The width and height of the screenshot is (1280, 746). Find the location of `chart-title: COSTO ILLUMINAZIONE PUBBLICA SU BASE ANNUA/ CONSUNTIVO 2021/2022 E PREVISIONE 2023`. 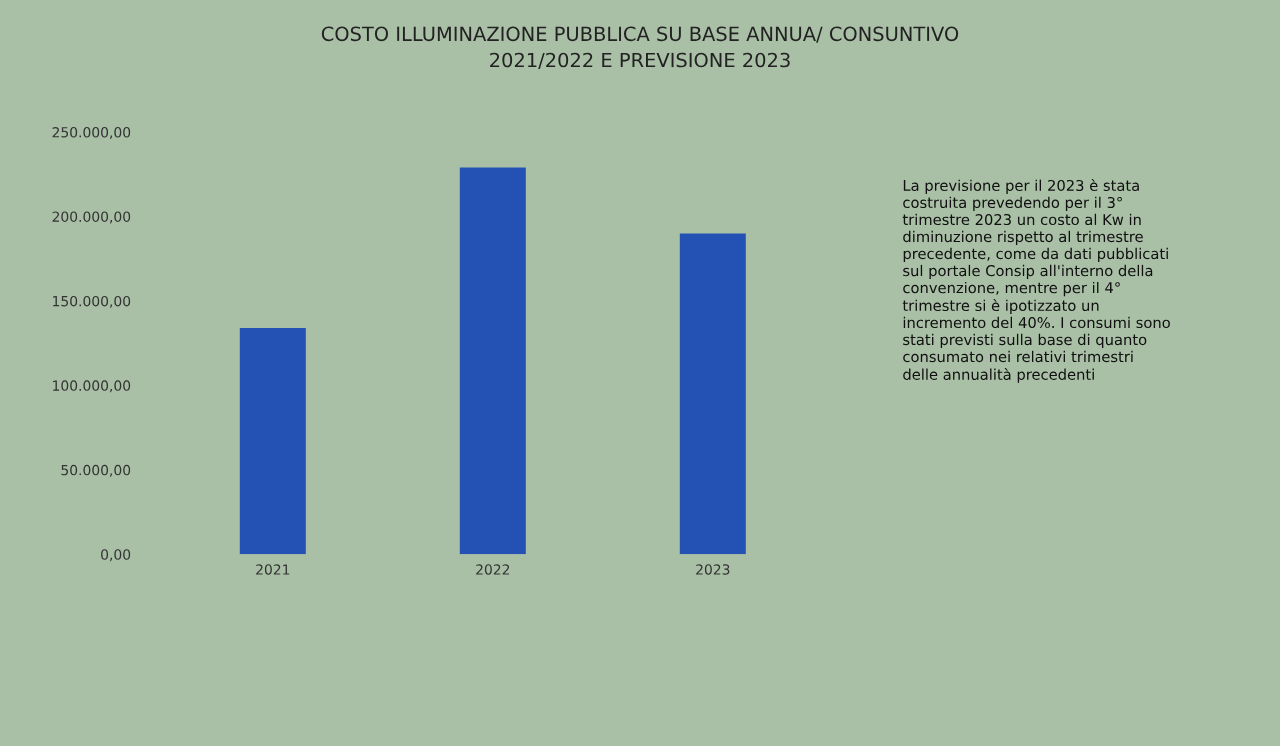

chart-title: COSTO ILLUMINAZIONE PUBBLICA SU BASE ANNUA/ CONSUNTIVO 2021/2022 E PREVISIONE 2023 is located at coordinates (640, 47).